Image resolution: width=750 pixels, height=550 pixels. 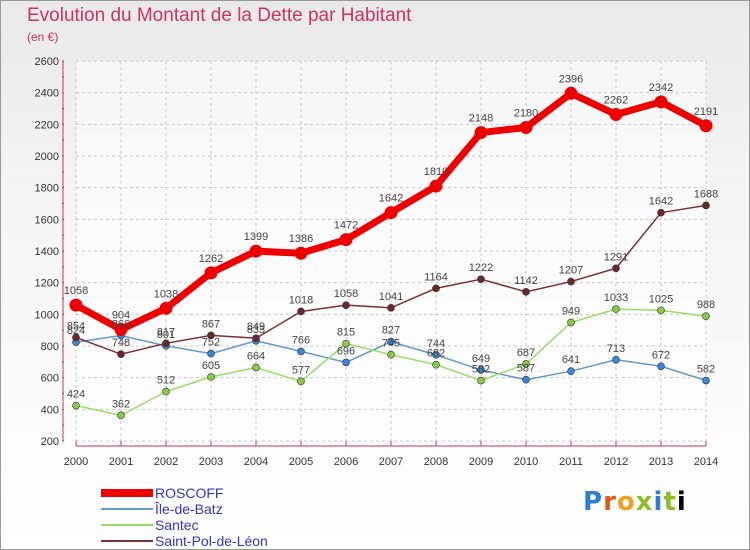 I want to click on chart-unit-label: (en €), so click(x=43, y=37).